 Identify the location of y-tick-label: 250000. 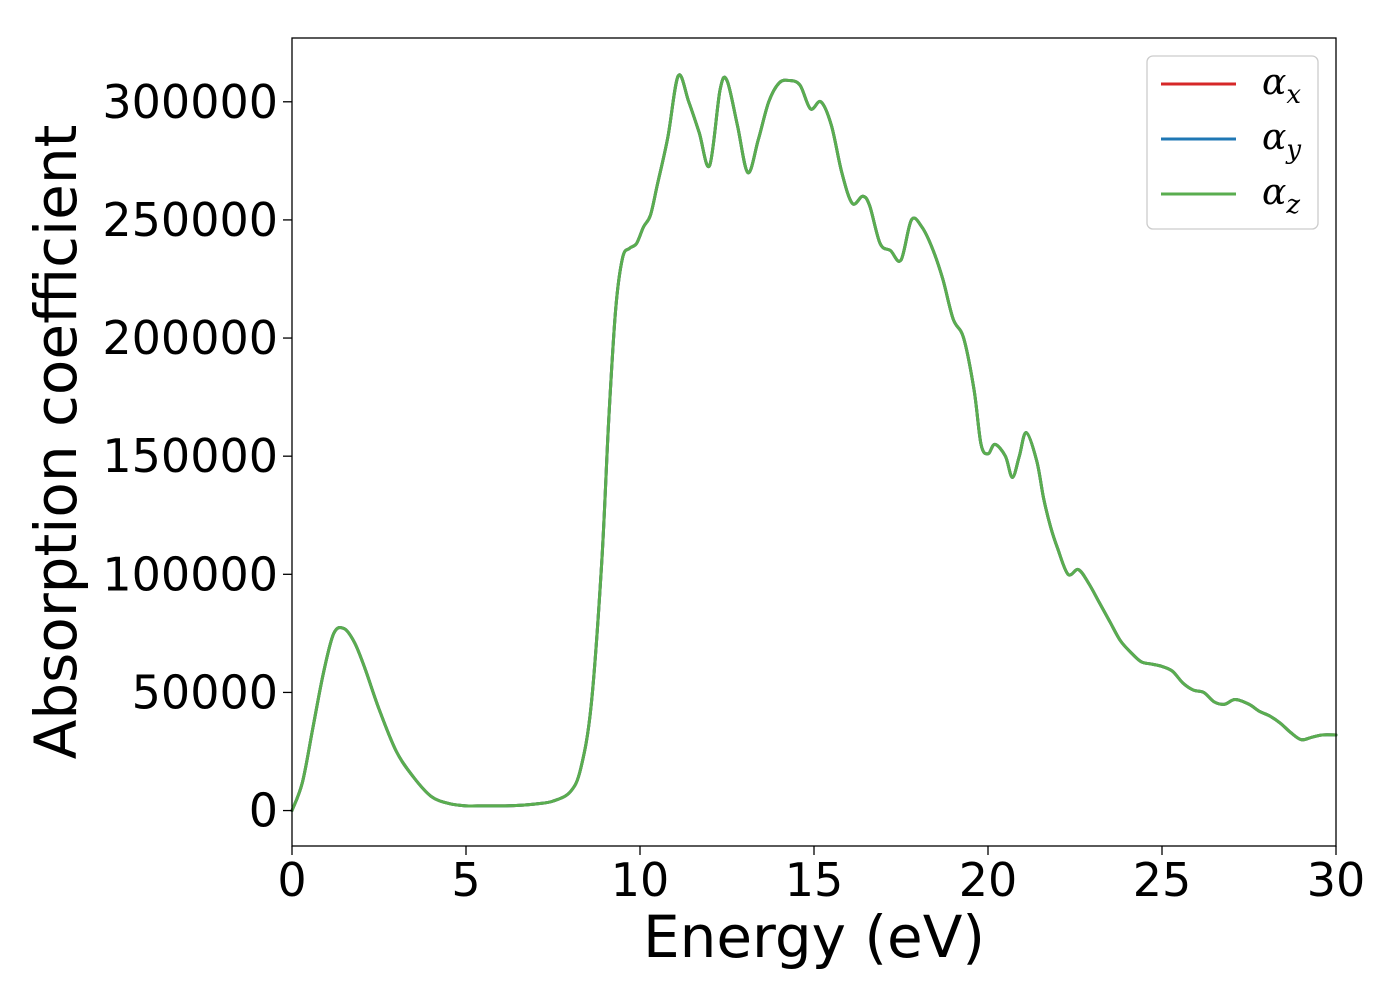
(190, 220).